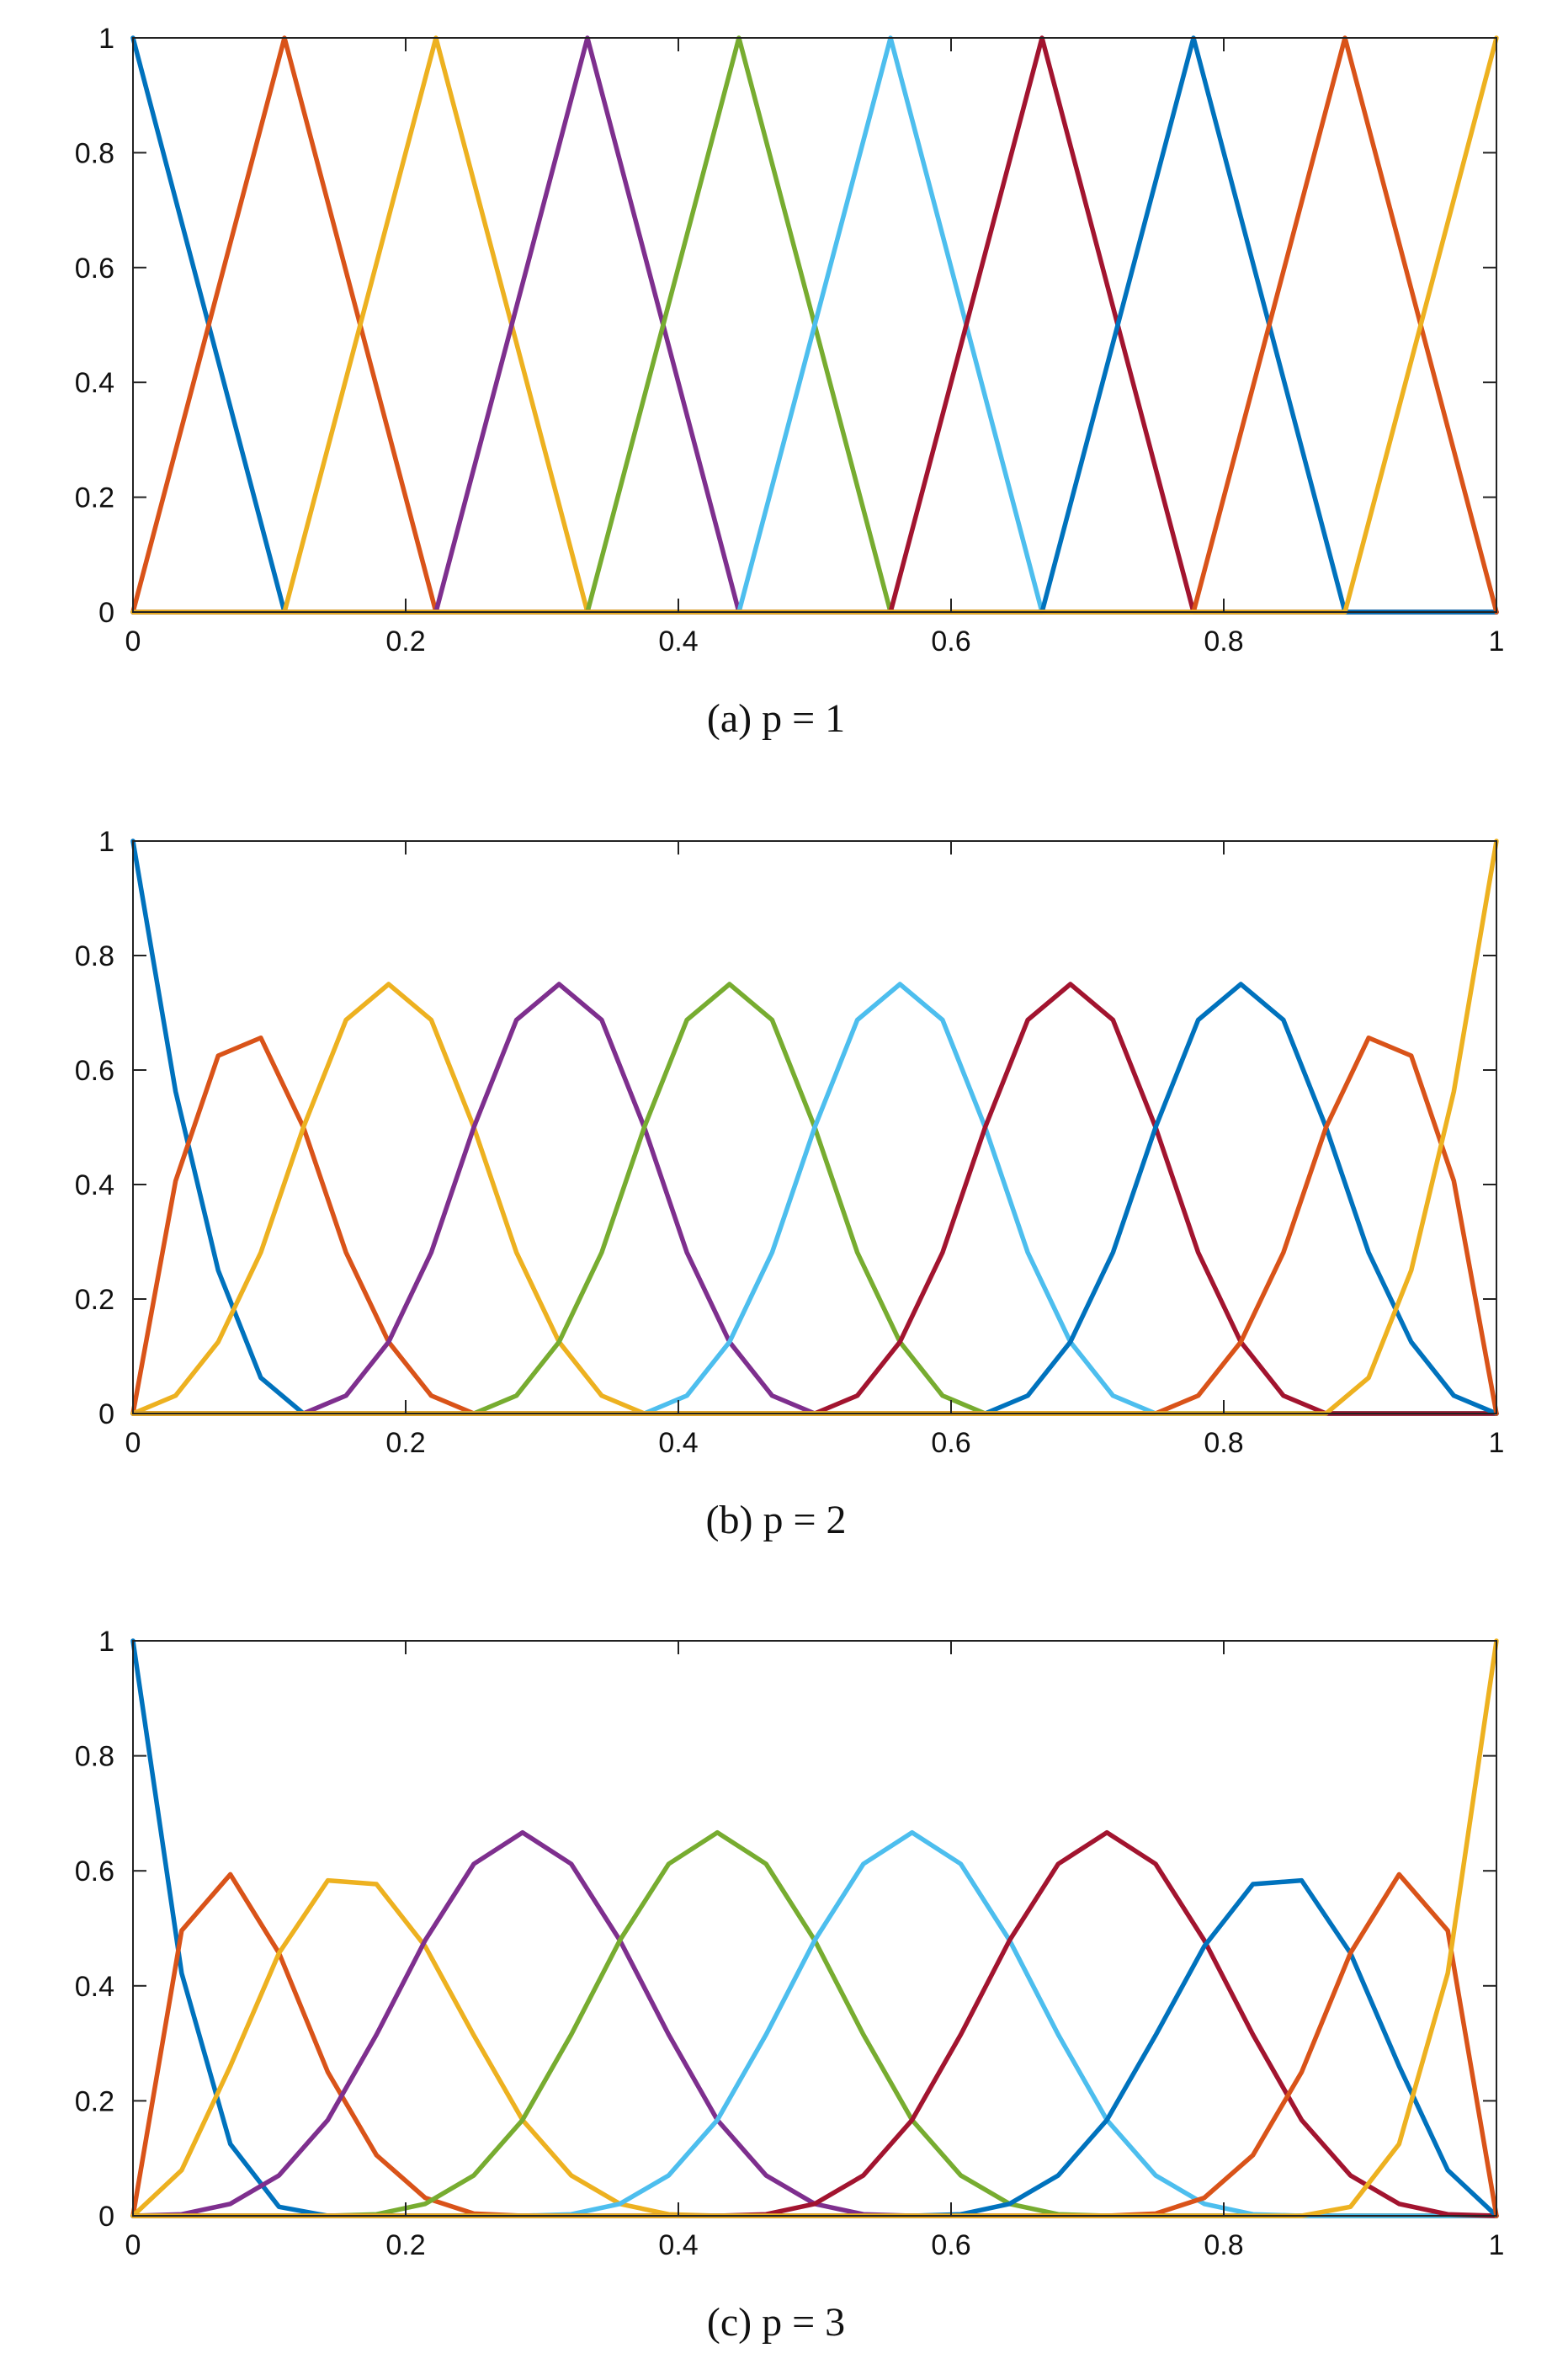 The image size is (1552, 2380). Describe the element at coordinates (775, 1520) in the screenshot. I see `caption: (b) p = 2` at that location.